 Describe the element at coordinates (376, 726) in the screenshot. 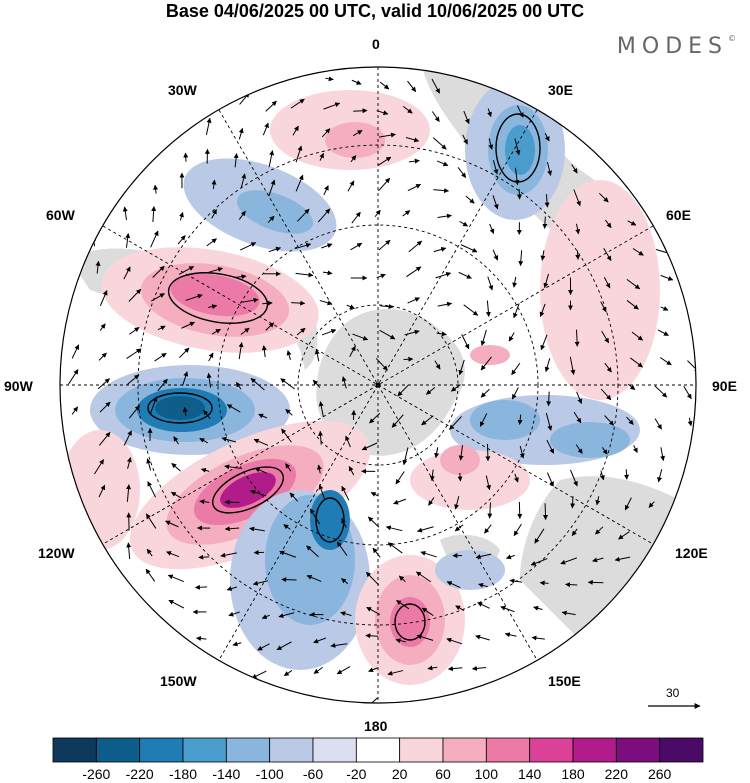

I see `lon-label-180: 180` at that location.